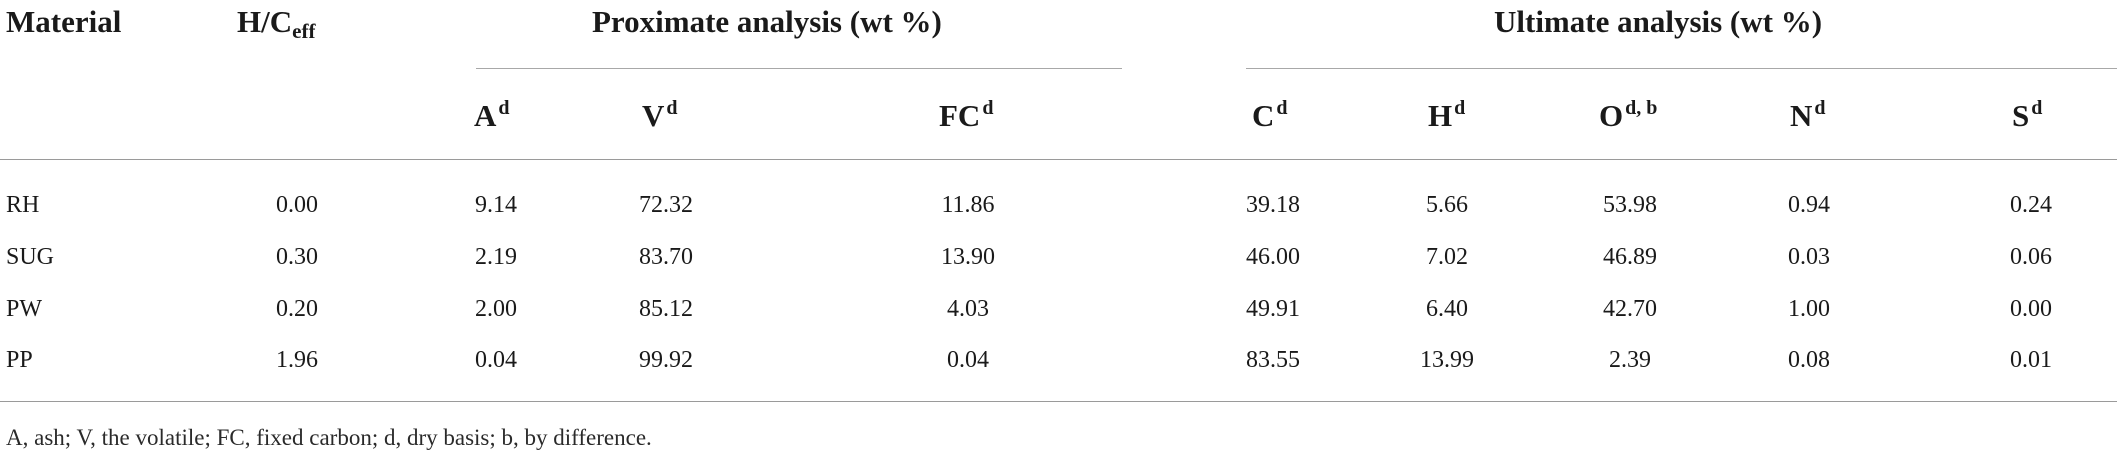 Image resolution: width=2117 pixels, height=456 pixels. I want to click on ultimate-group-rule, so click(1681, 68).